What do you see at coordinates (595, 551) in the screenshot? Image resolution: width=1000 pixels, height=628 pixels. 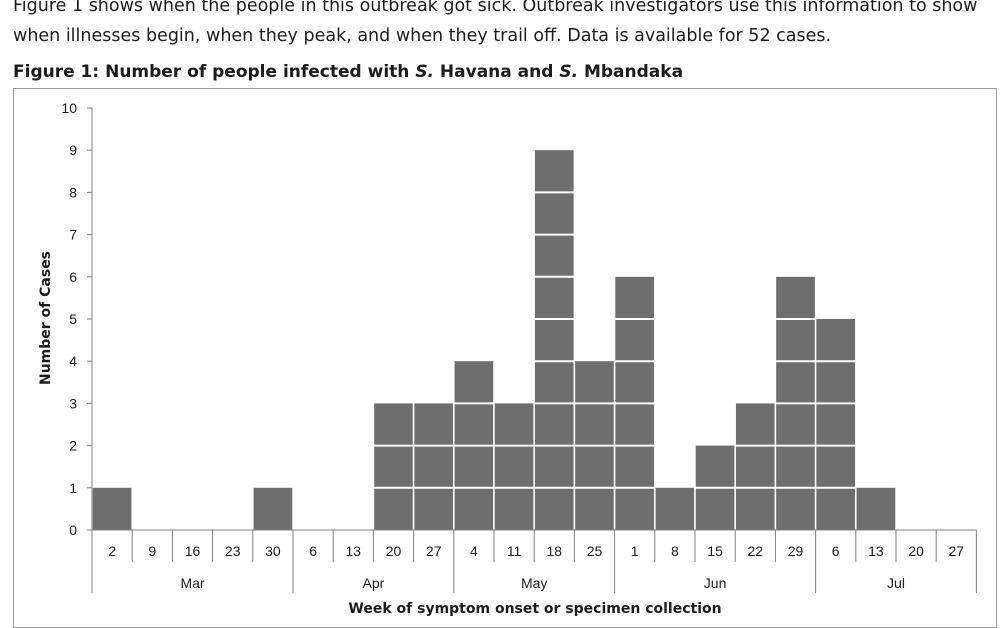 I see `x-tick-label: 25` at bounding box center [595, 551].